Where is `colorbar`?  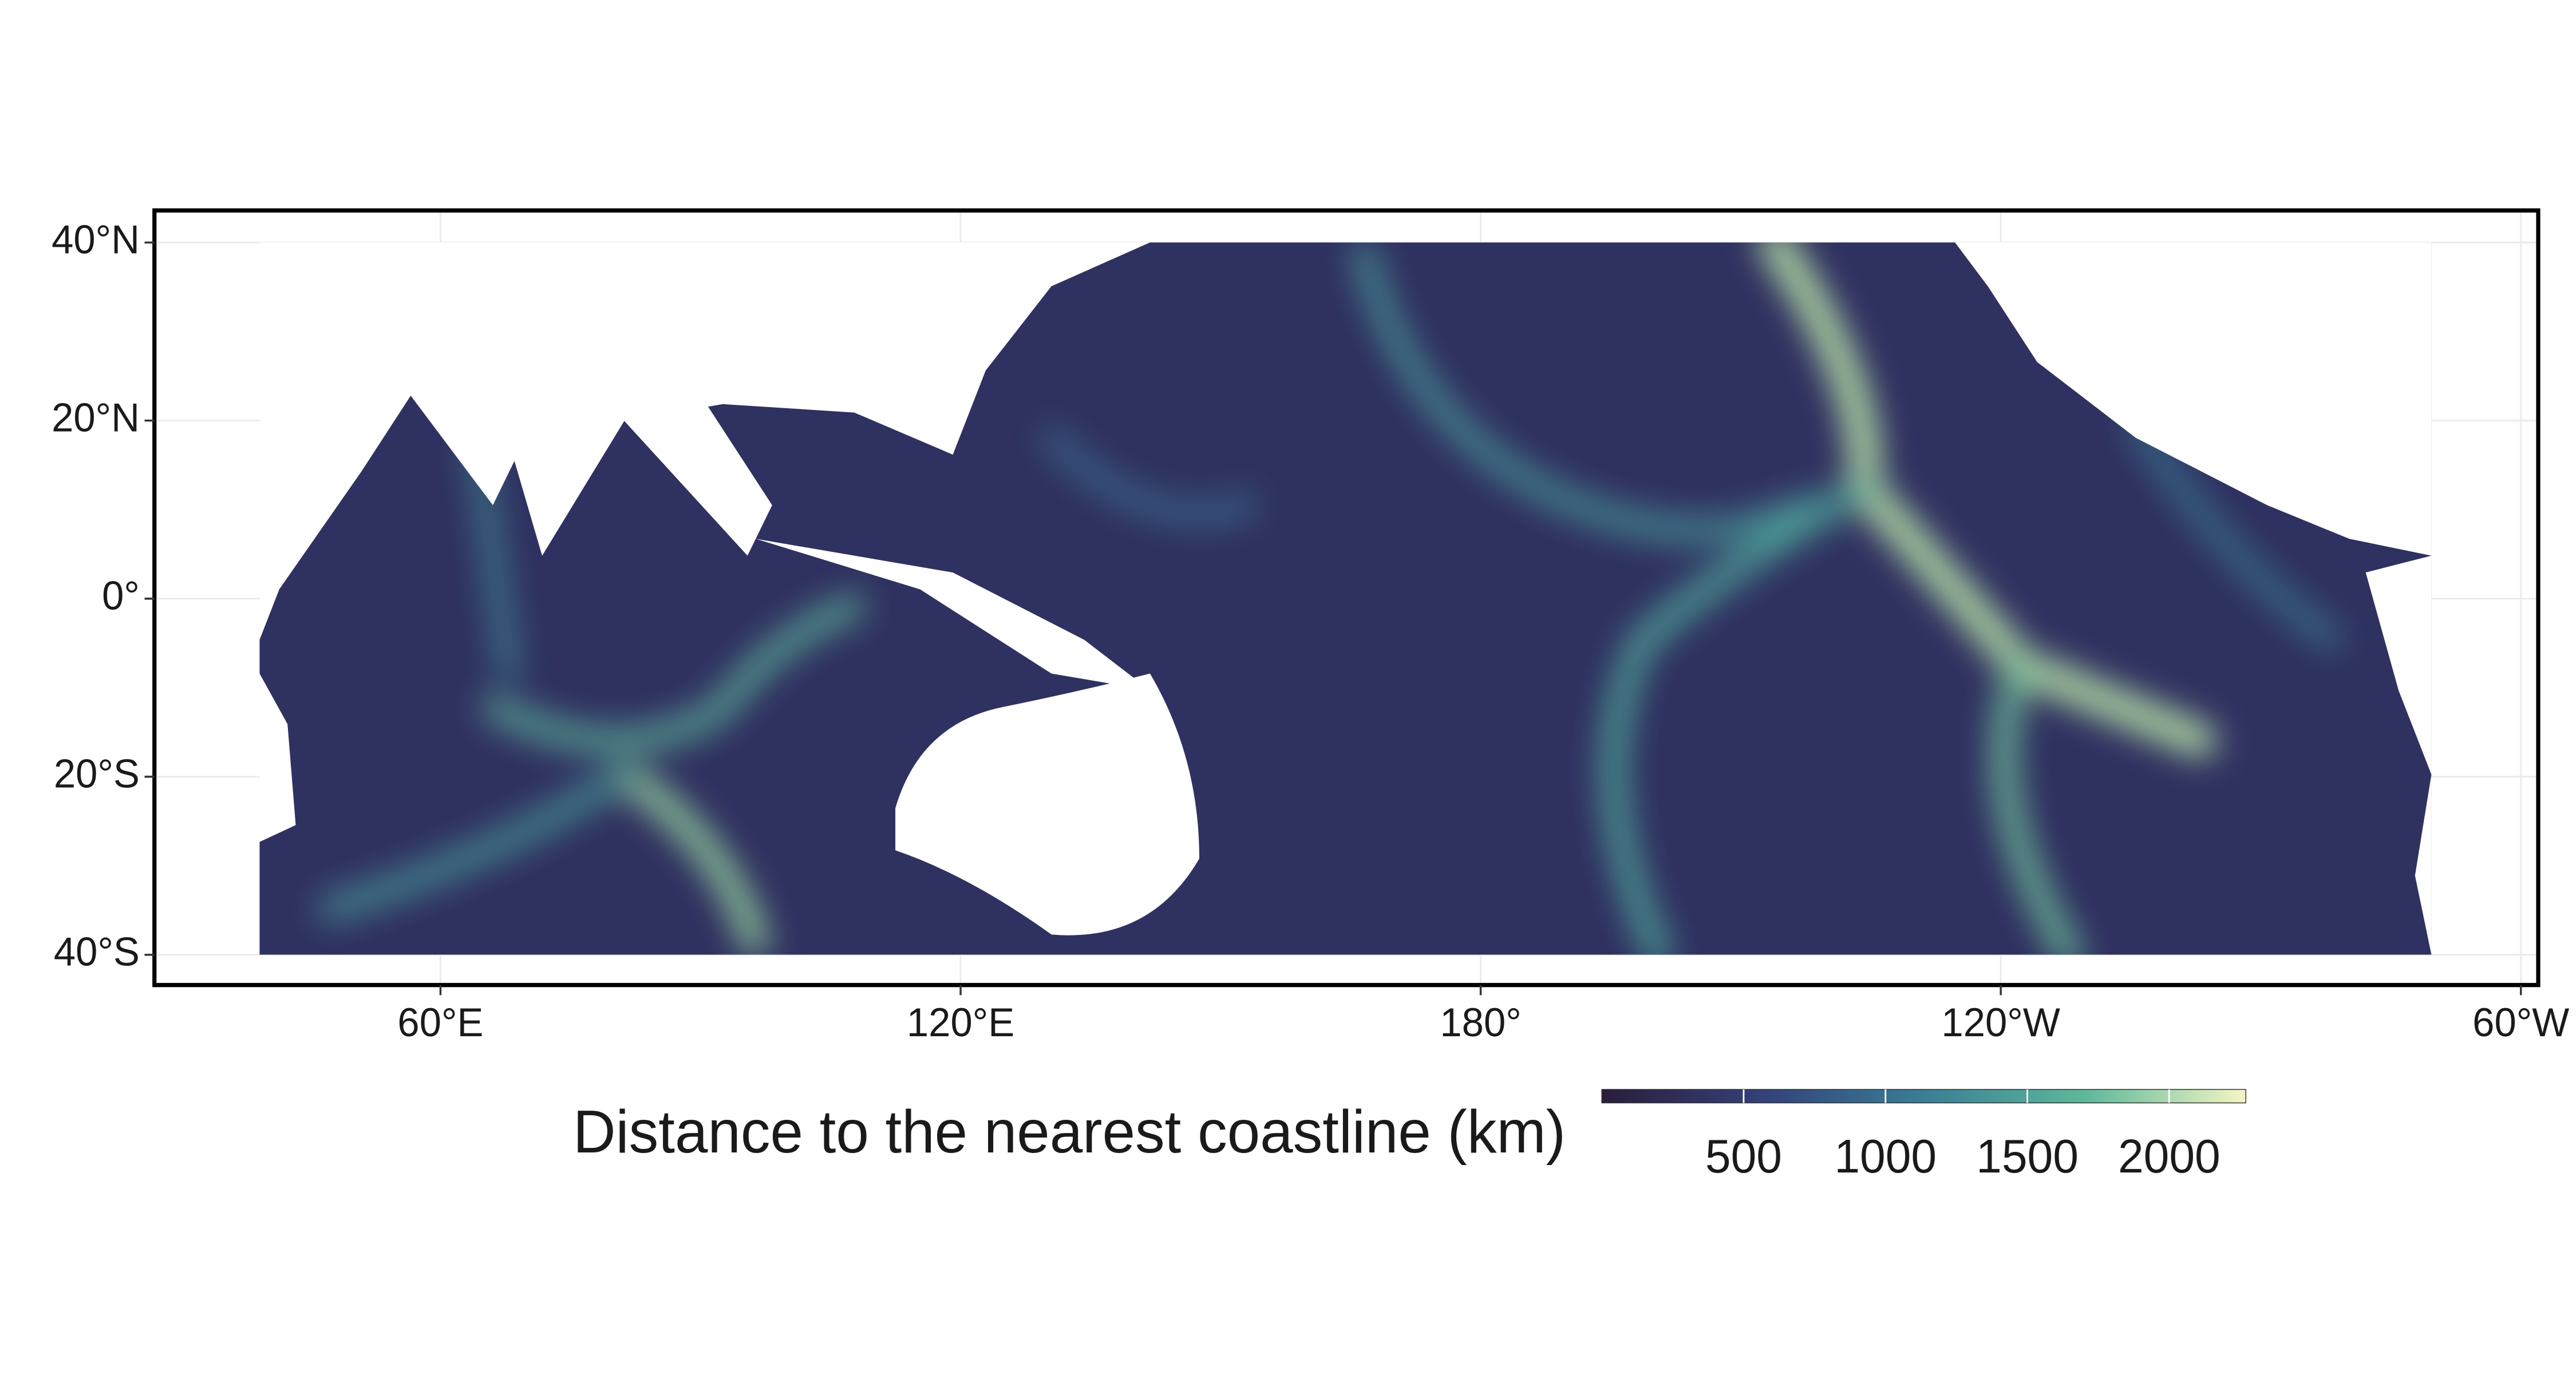
colorbar is located at coordinates (1923, 1096).